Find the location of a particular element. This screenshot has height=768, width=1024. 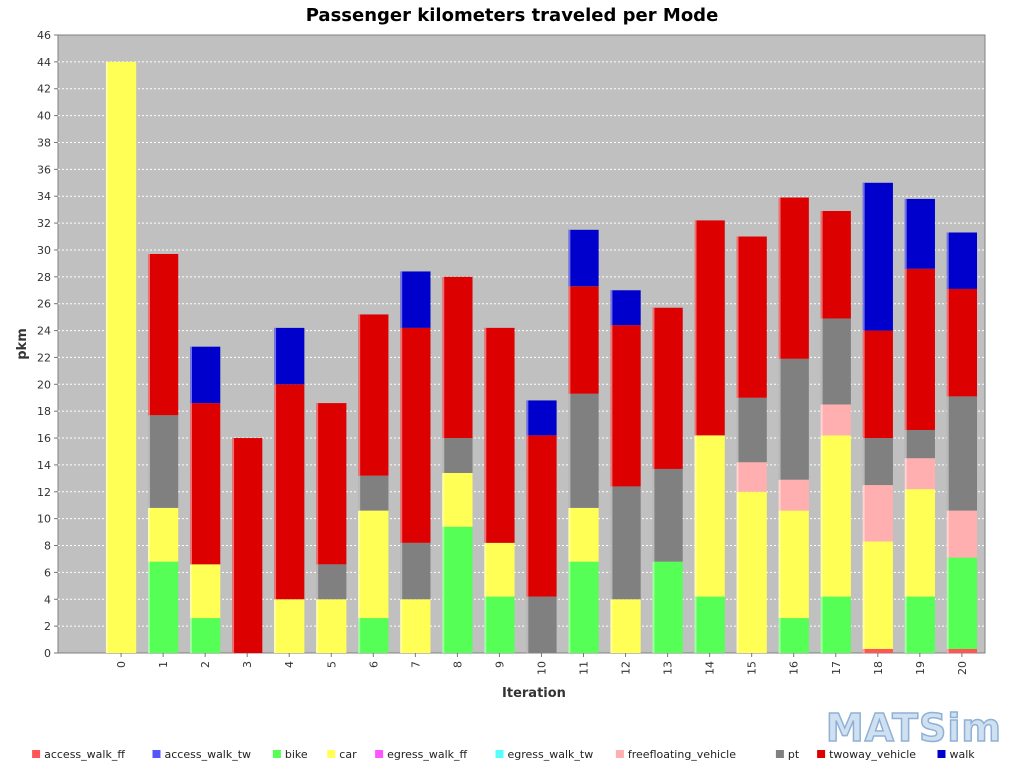

x-axis-title: Iteration is located at coordinates (534, 693).